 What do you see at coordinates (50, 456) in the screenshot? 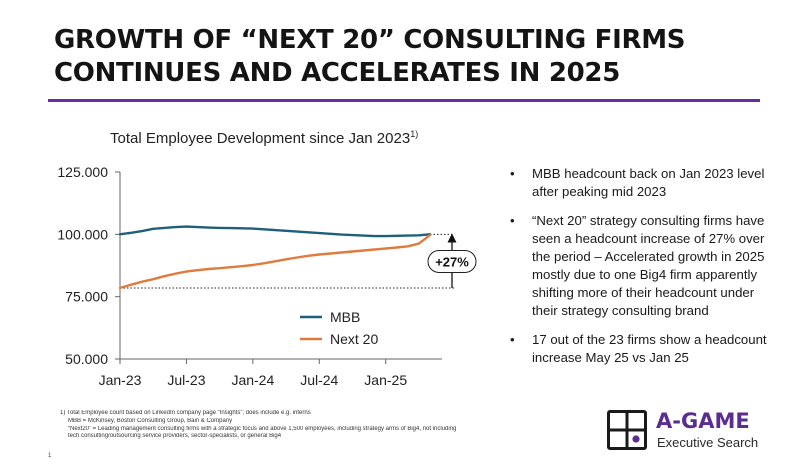
I see `page-number: 1` at bounding box center [50, 456].